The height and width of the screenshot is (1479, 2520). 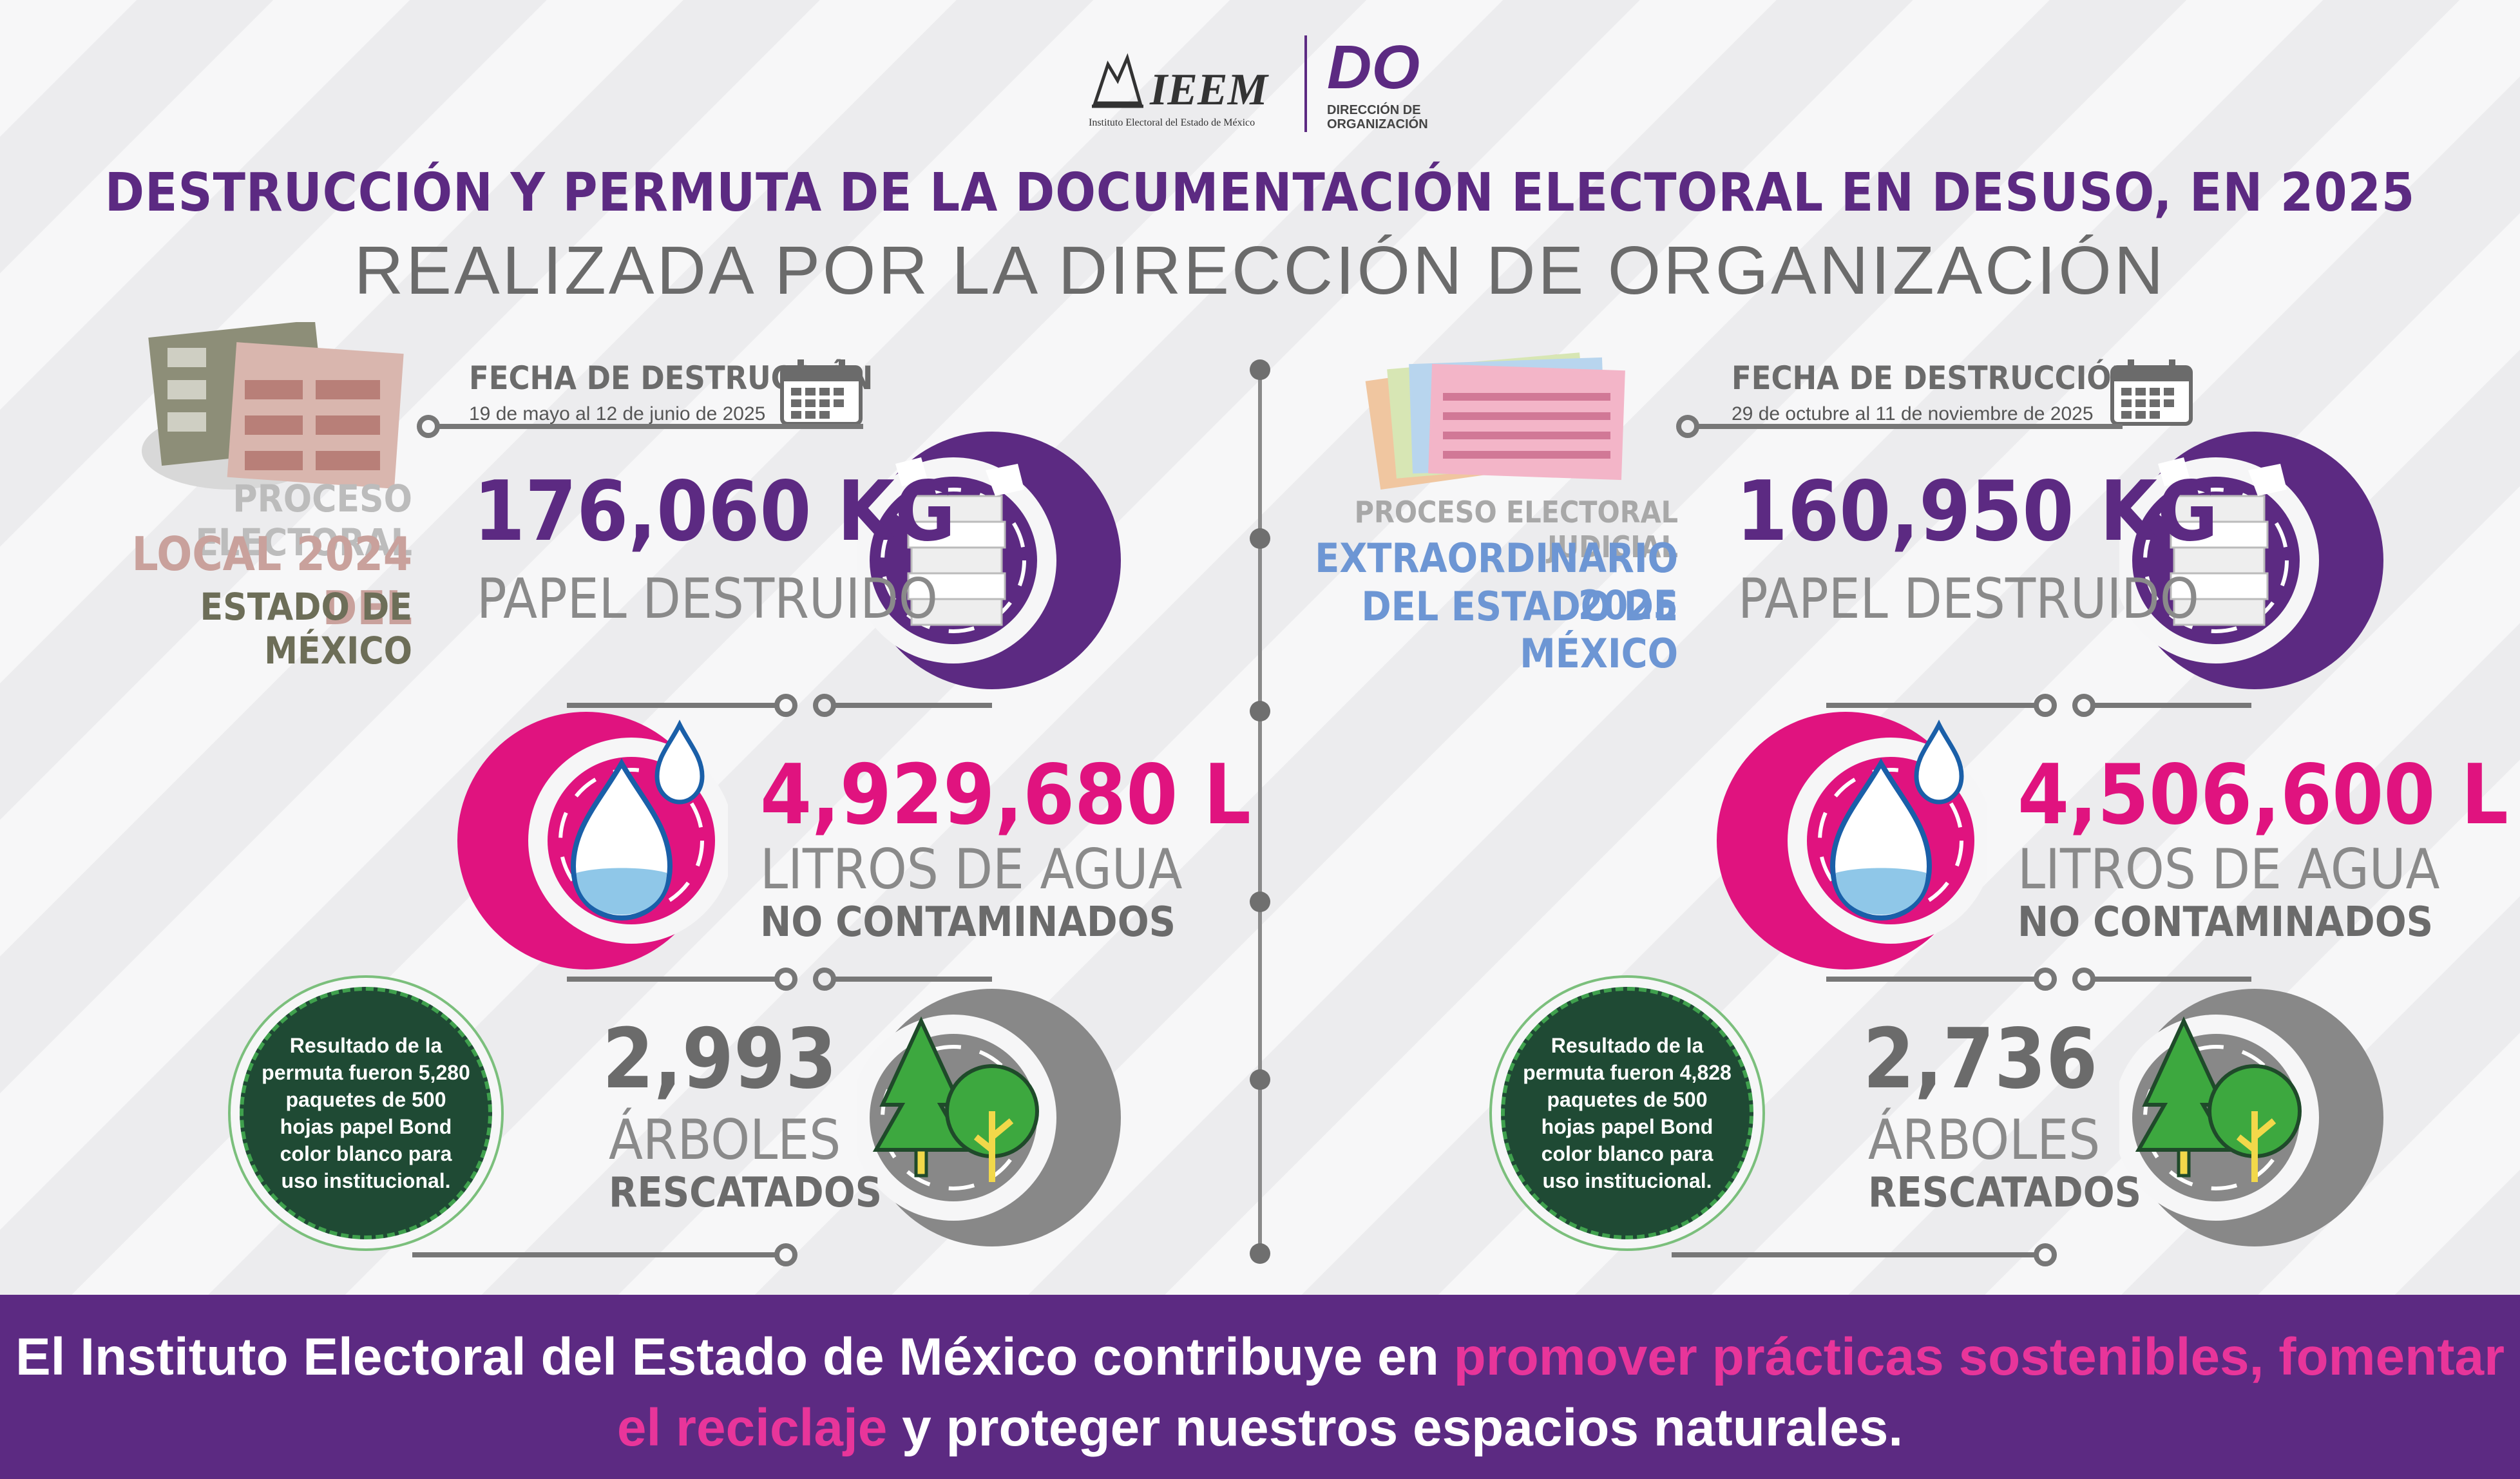 What do you see at coordinates (1305, 83) in the screenshot?
I see `logo-separator` at bounding box center [1305, 83].